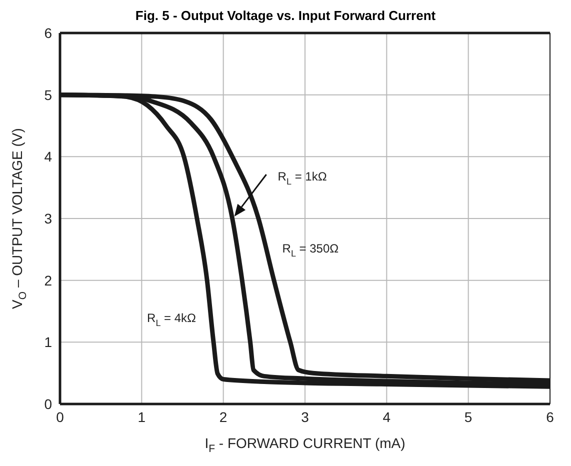  I want to click on annotation: R$_{L}$ = 4kΩ, so click(171, 319).